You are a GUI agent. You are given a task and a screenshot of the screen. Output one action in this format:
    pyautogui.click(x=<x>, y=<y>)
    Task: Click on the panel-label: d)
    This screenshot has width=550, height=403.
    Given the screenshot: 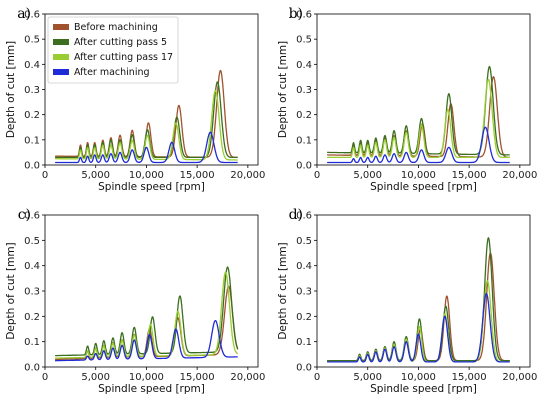 What is the action you would take?
    pyautogui.click(x=296, y=215)
    